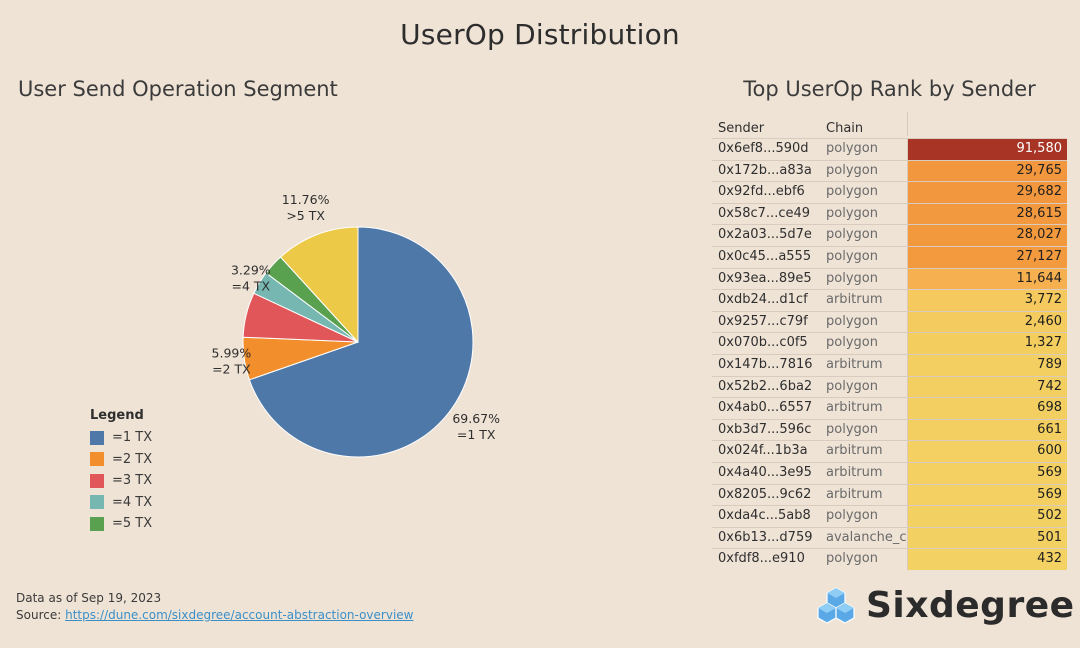  What do you see at coordinates (232, 353) in the screenshot?
I see `pie-label-pct: 5.99%` at bounding box center [232, 353].